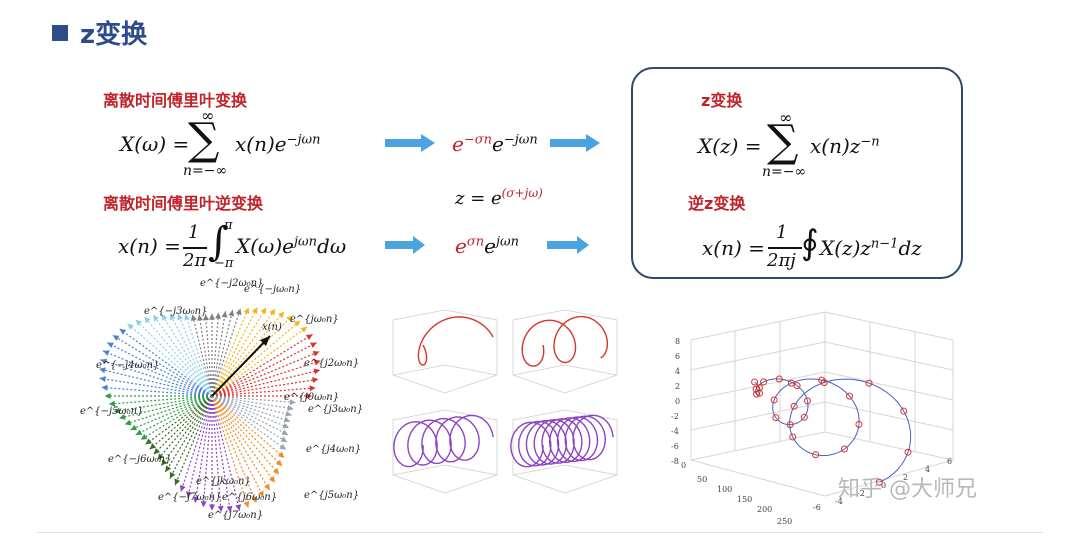 The image size is (1079, 550). What do you see at coordinates (335, 409) in the screenshot?
I see `fan-label-9: e^{j3ω₀n}` at bounding box center [335, 409].